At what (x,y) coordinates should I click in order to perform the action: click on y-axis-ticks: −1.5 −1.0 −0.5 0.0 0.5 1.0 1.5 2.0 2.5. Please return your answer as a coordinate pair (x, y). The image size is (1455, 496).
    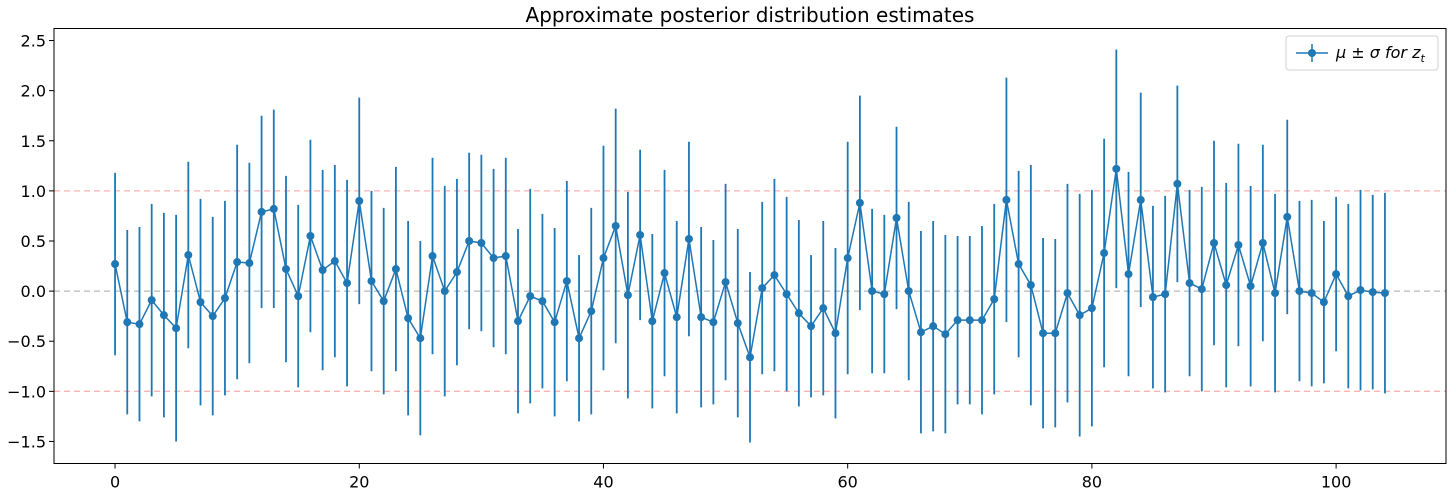
    Looking at the image, I should click on (30, 241).